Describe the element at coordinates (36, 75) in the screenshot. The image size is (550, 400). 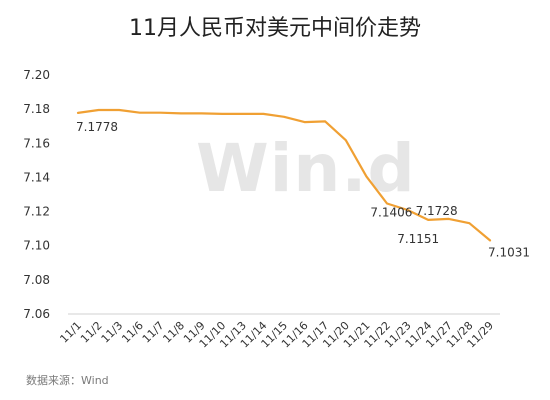
I see `y-tick-label: 7.20` at that location.